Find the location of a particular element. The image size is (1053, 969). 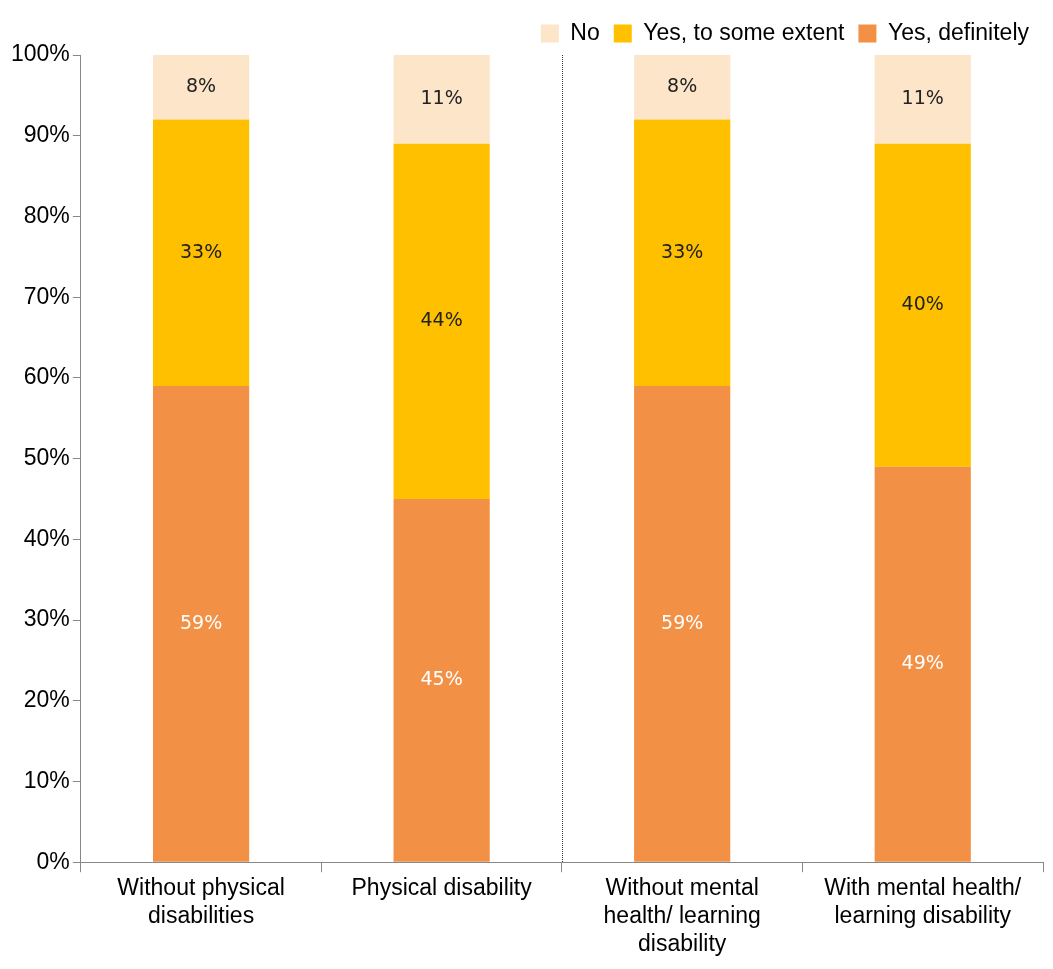

y-tick-label: 90% is located at coordinates (46, 134).